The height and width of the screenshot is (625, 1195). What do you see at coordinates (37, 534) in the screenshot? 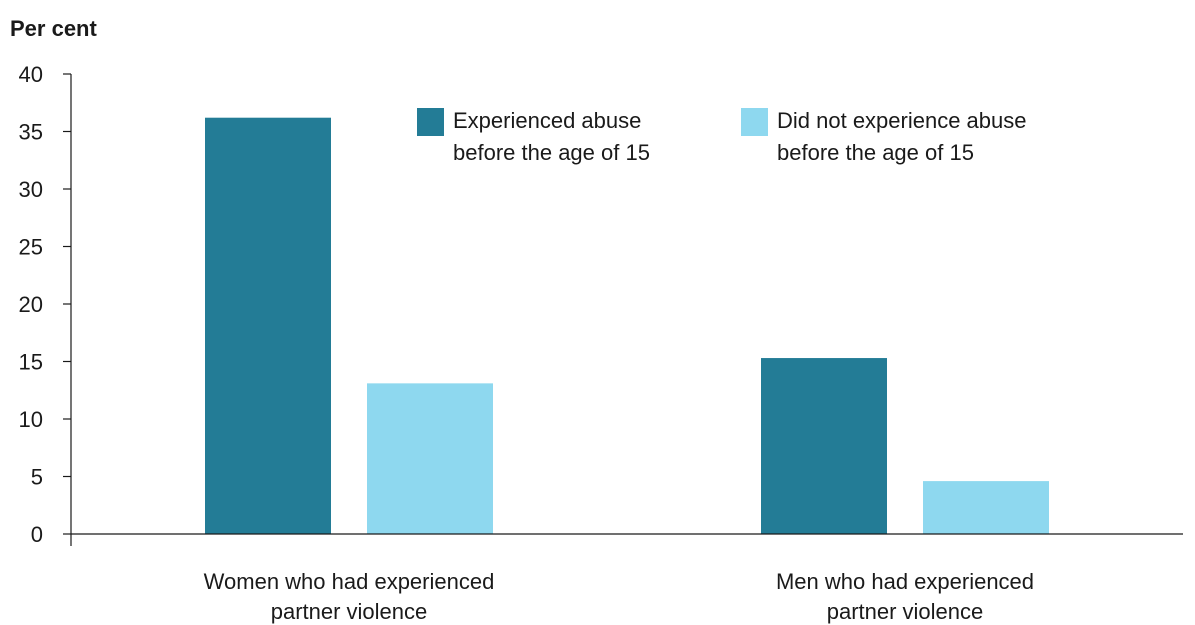
I see `y-tick-label: 0` at bounding box center [37, 534].